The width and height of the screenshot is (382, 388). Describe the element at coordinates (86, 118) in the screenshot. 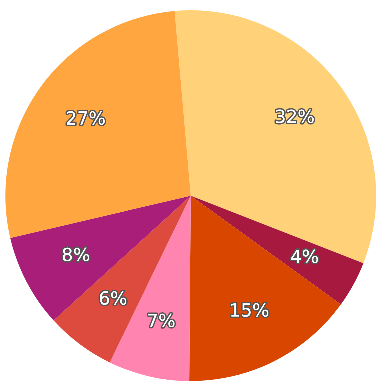

I see `data-label: 27%` at that location.